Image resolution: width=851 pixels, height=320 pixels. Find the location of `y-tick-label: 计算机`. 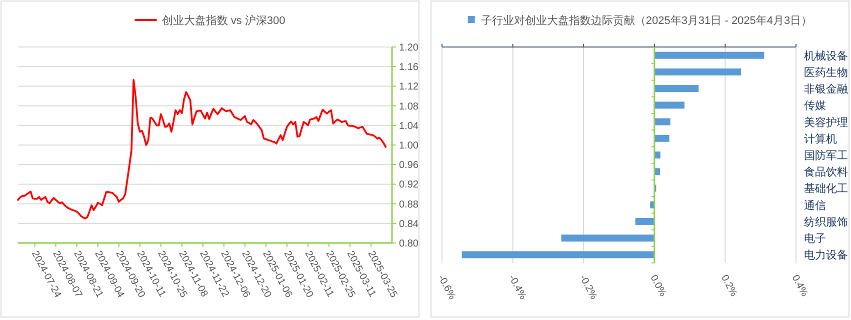

y-tick-label: 计算机 is located at coordinates (820, 139).